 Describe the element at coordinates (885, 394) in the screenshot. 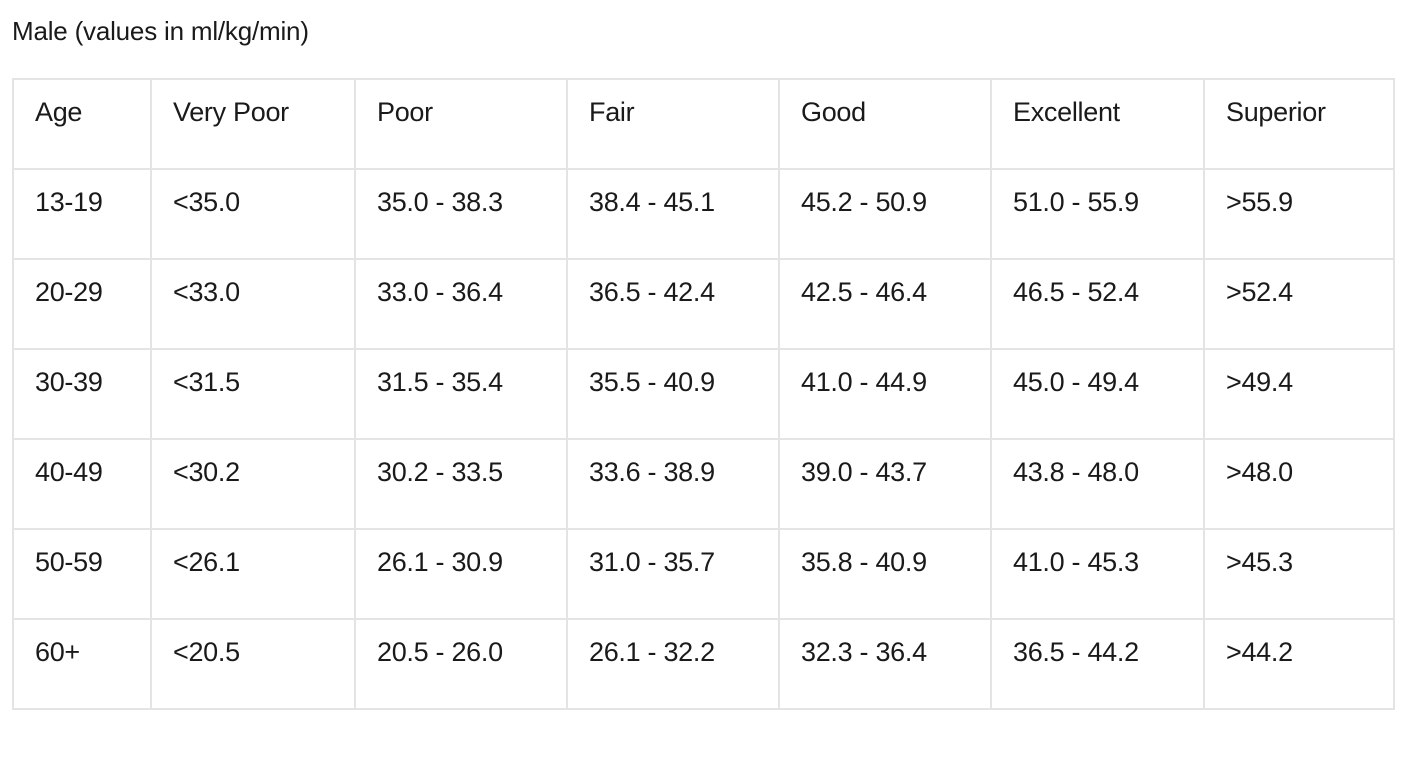

I see `table-cell: 41.0 - 44.9` at that location.